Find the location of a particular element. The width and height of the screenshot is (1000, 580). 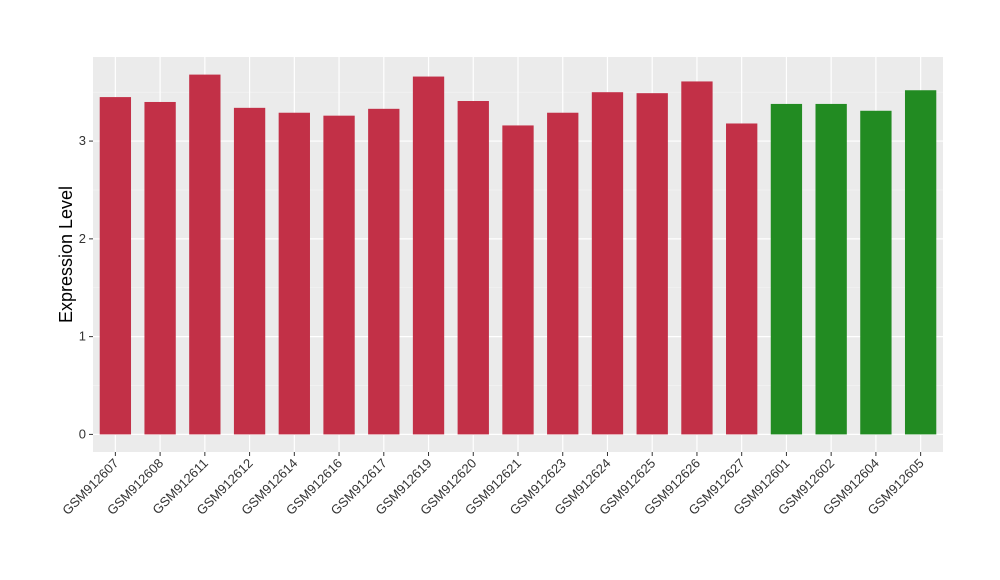

bar-GSM912625 is located at coordinates (652, 264).